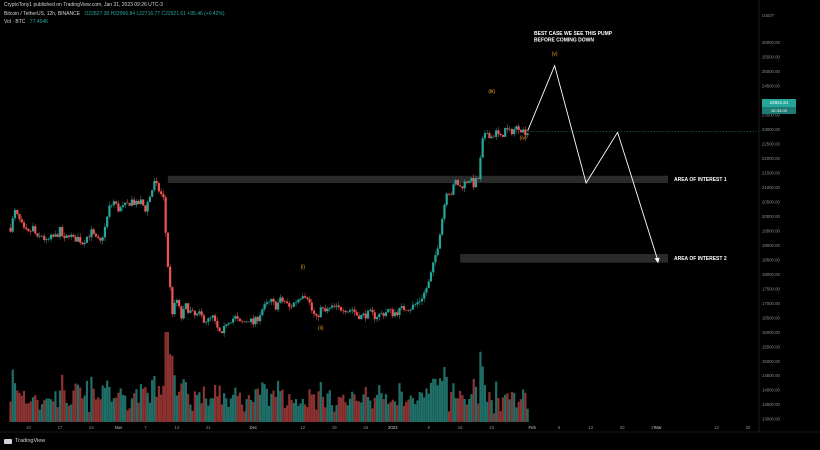  Describe the element at coordinates (771, 317) in the screenshot. I see `y-tick-label: 16500.00` at that location.